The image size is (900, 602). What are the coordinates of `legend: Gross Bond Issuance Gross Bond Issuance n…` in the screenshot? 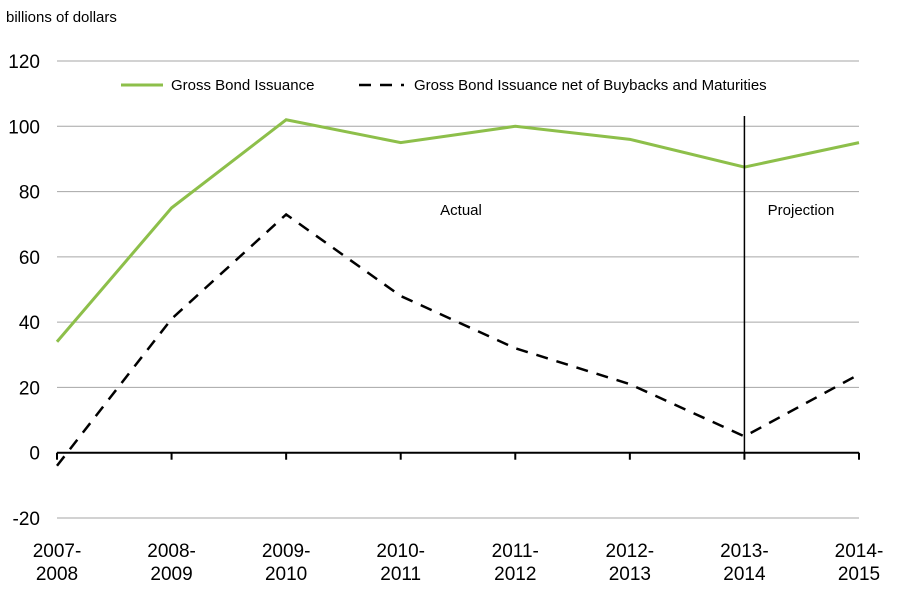 It's located at (444, 85).